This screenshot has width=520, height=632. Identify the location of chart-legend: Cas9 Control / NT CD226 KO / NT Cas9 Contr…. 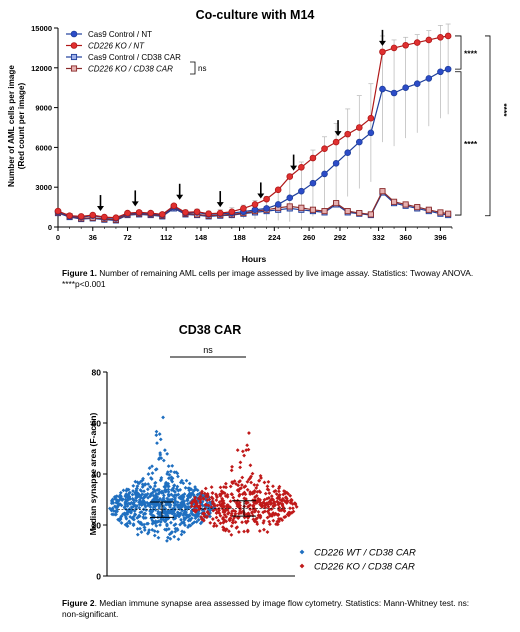
(123, 52).